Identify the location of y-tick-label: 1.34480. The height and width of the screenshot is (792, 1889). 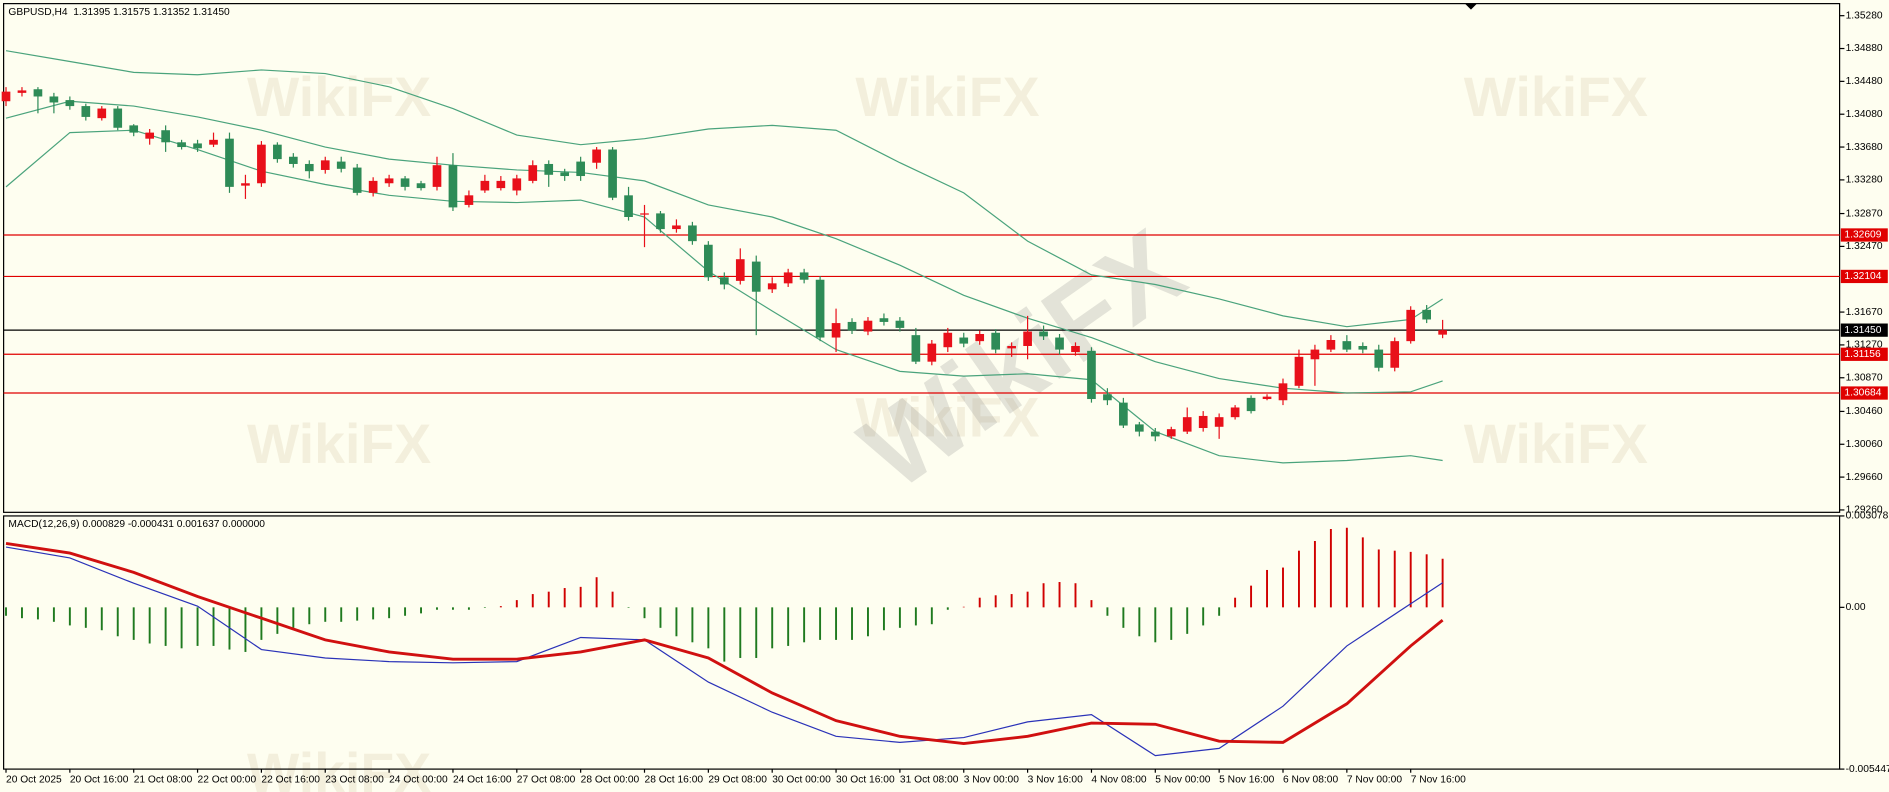
(1864, 81).